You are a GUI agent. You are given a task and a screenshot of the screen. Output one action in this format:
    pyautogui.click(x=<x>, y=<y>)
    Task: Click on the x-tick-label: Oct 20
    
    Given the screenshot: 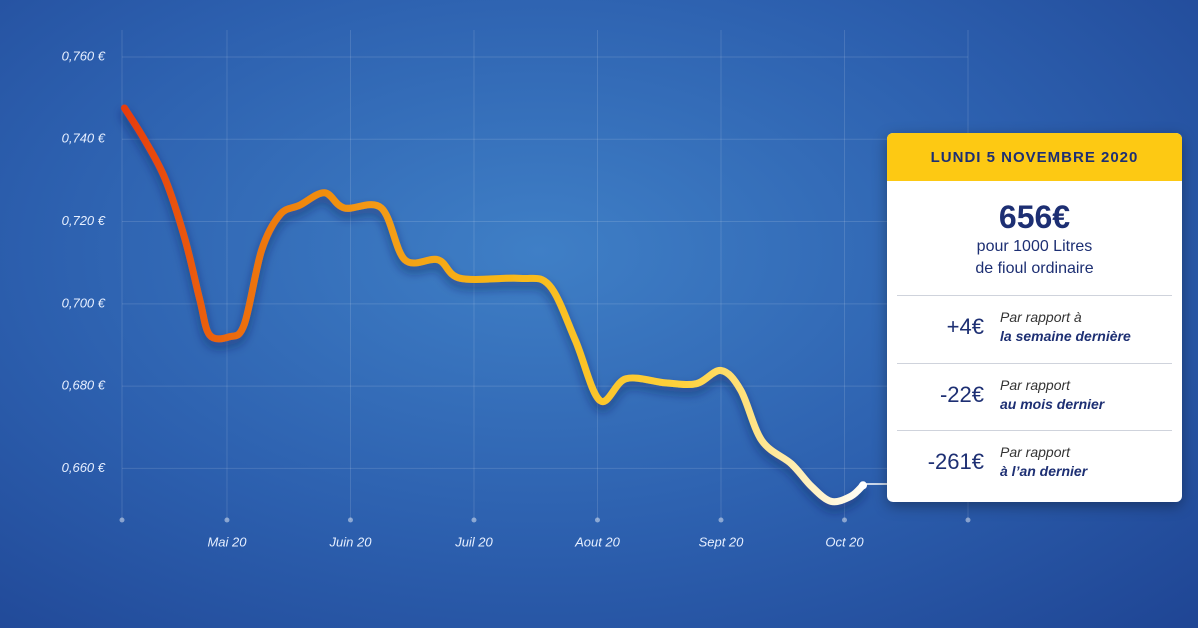 What is the action you would take?
    pyautogui.click(x=844, y=541)
    